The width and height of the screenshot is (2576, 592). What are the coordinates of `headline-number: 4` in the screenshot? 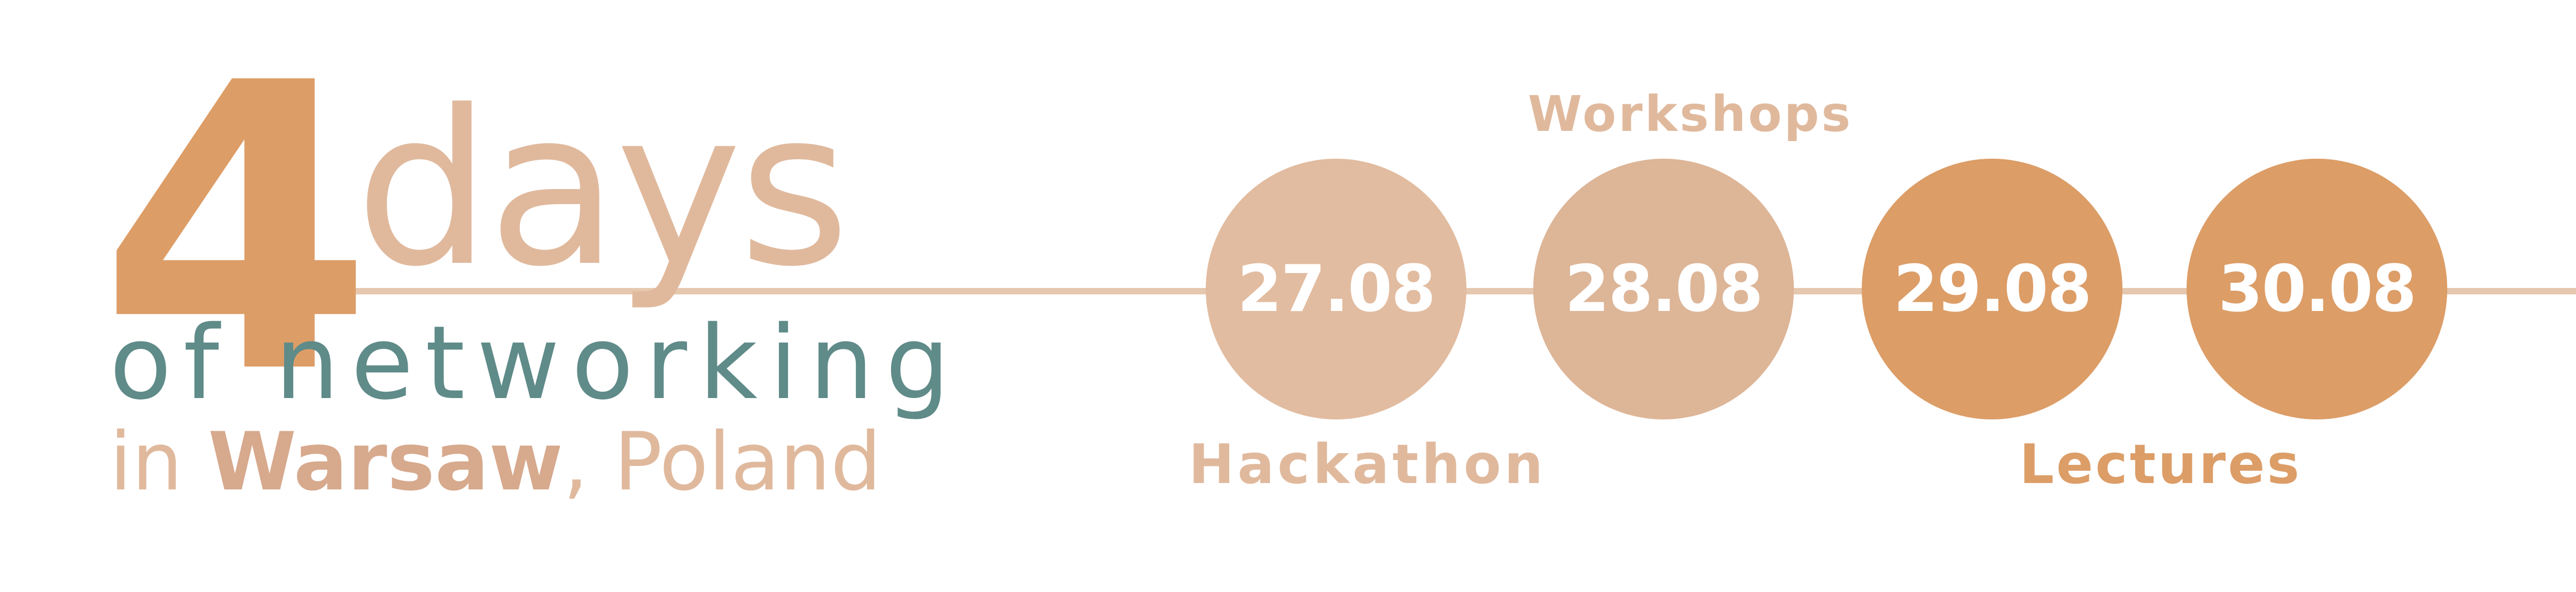 It's located at (236, 230).